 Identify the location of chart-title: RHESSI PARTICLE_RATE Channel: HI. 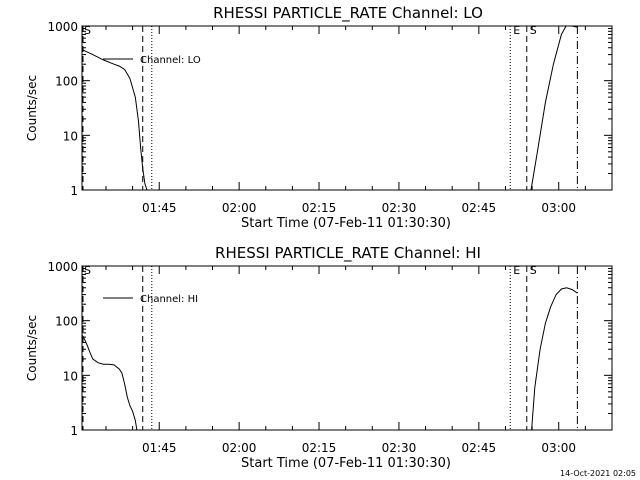
(348, 253).